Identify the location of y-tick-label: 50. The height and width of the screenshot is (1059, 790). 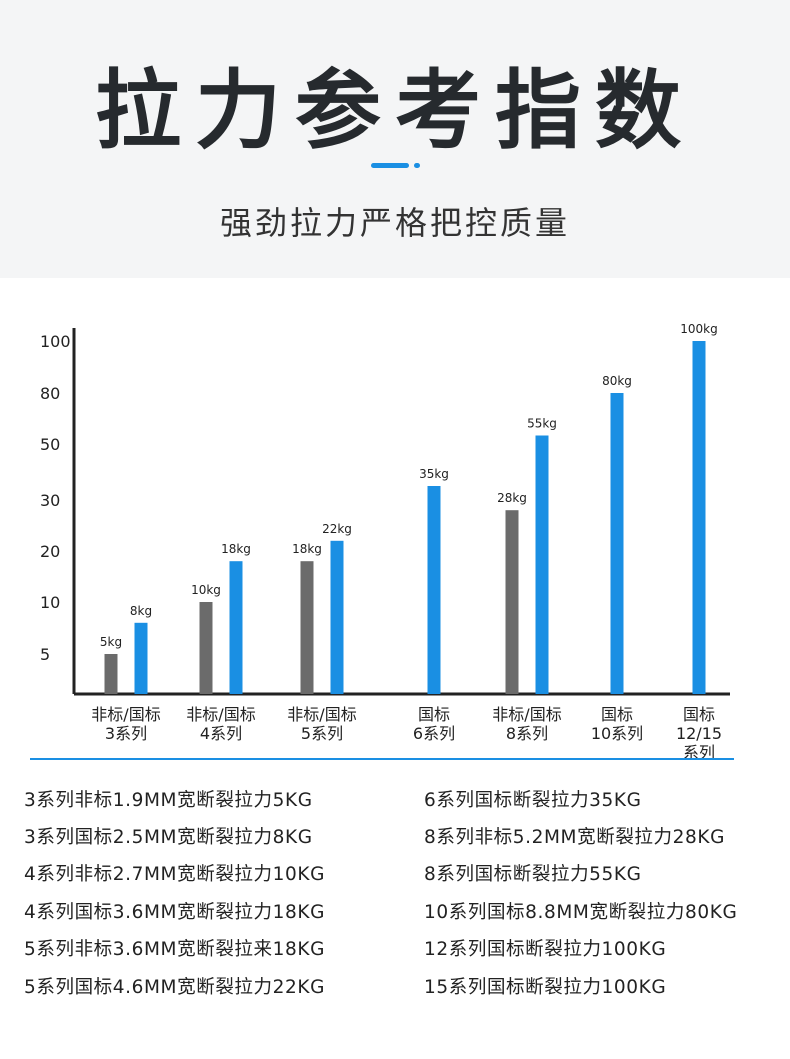
(50, 444).